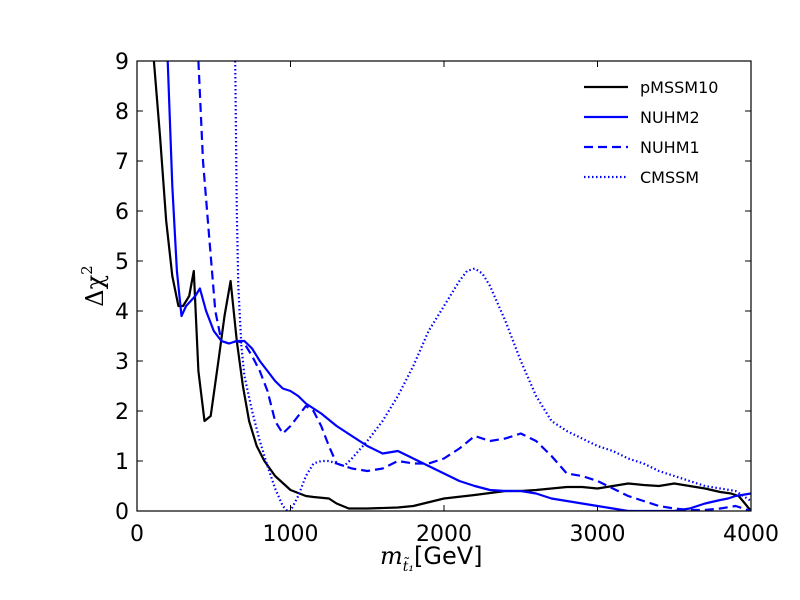 This screenshot has height=600, width=800. I want to click on x-tick-label-4: 4000, so click(751, 534).